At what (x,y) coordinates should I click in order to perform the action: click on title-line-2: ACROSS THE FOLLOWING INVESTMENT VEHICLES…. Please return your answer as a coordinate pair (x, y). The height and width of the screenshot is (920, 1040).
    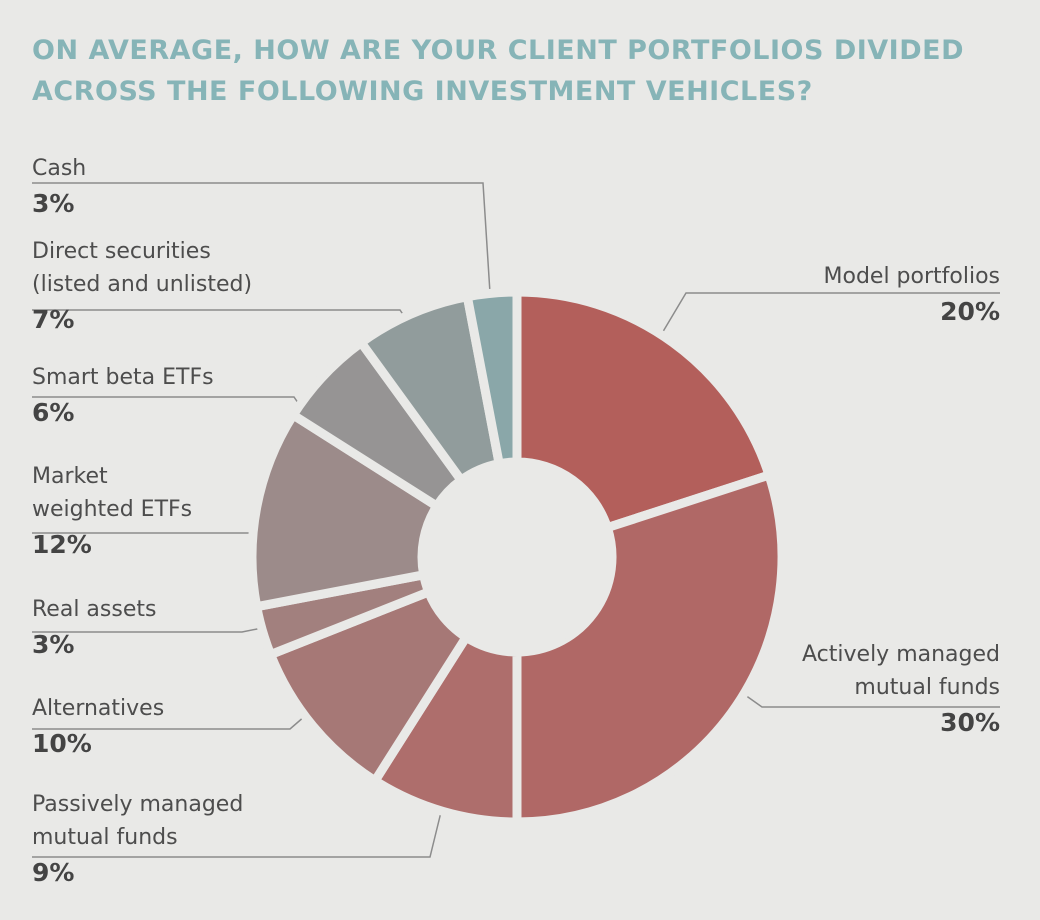
    Looking at the image, I should click on (422, 91).